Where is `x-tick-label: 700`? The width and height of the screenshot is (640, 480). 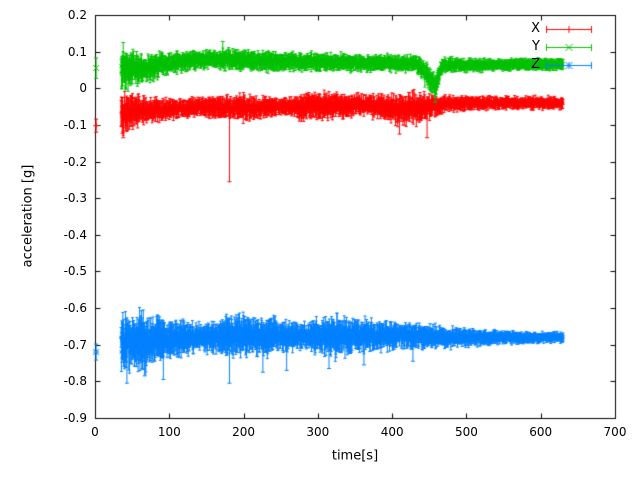
x-tick-label: 700 is located at coordinates (615, 432).